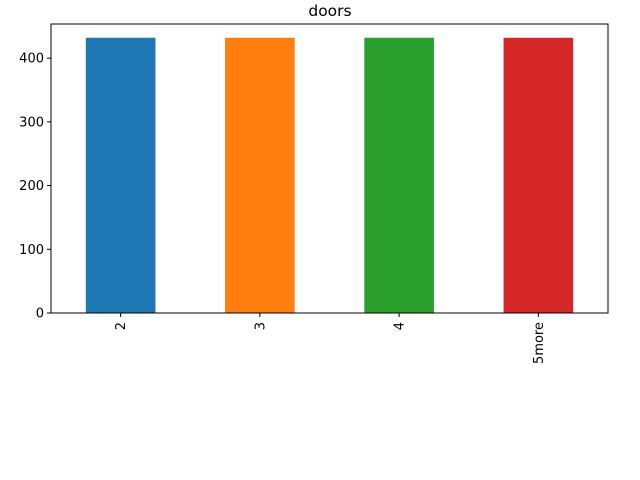 The image size is (640, 480). What do you see at coordinates (31, 186) in the screenshot?
I see `y-tick-label: 200` at bounding box center [31, 186].